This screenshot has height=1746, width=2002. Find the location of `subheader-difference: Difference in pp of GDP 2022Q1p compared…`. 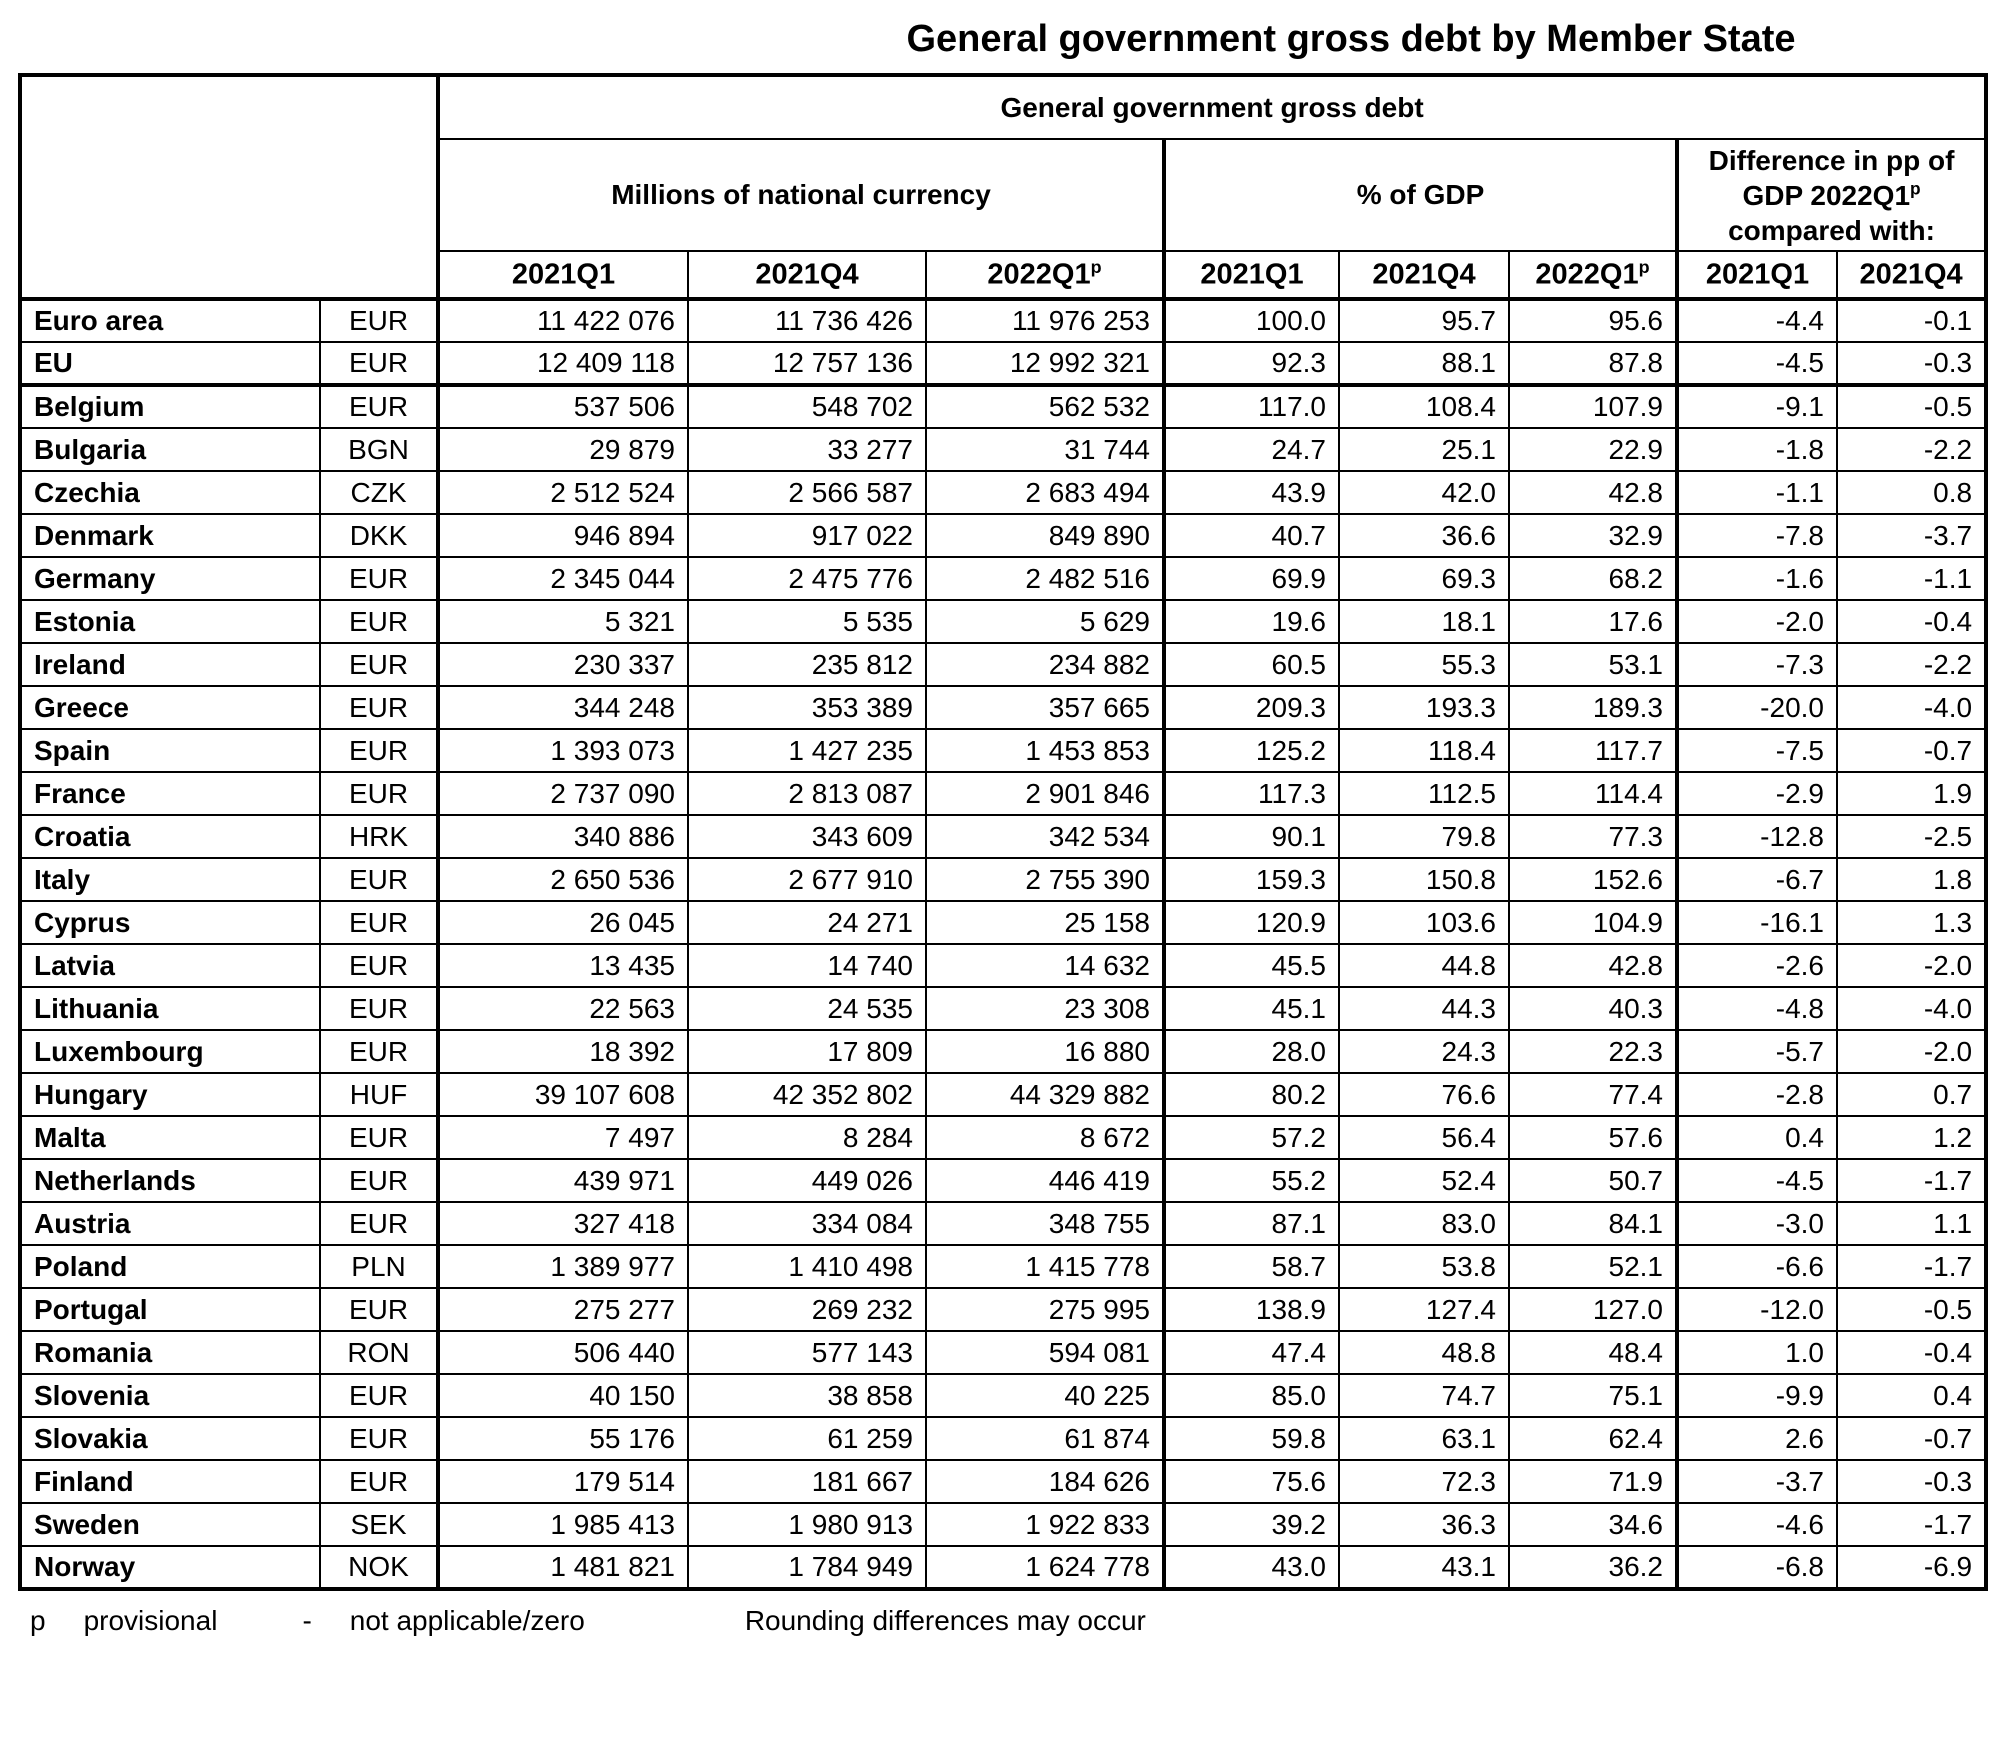

subheader-difference: Difference in pp of GDP 2022Q1p compared… is located at coordinates (1831, 195).